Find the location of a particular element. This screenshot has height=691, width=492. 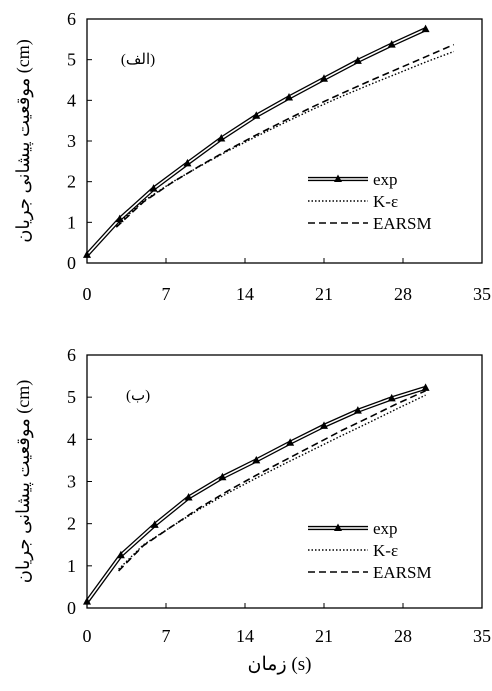

panel-label: (الف) is located at coordinates (138, 60).